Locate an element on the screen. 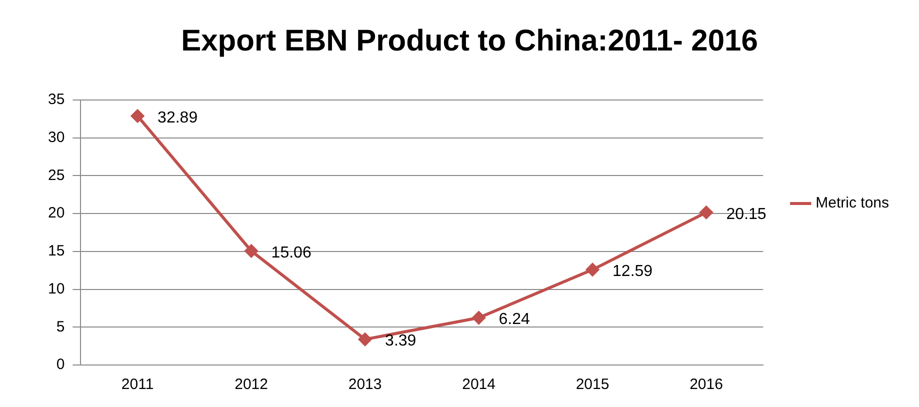  legend-label: Metric tons is located at coordinates (853, 203).